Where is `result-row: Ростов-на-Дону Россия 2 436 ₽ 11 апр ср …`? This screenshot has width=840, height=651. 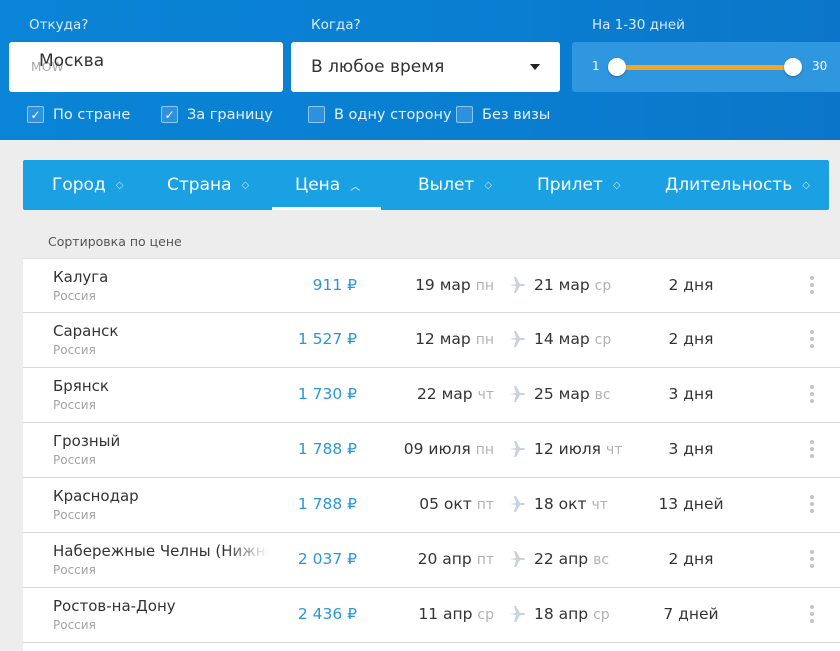
result-row: Ростов-на-Дону Россия 2 436 ₽ 11 апр ср … is located at coordinates (431, 615).